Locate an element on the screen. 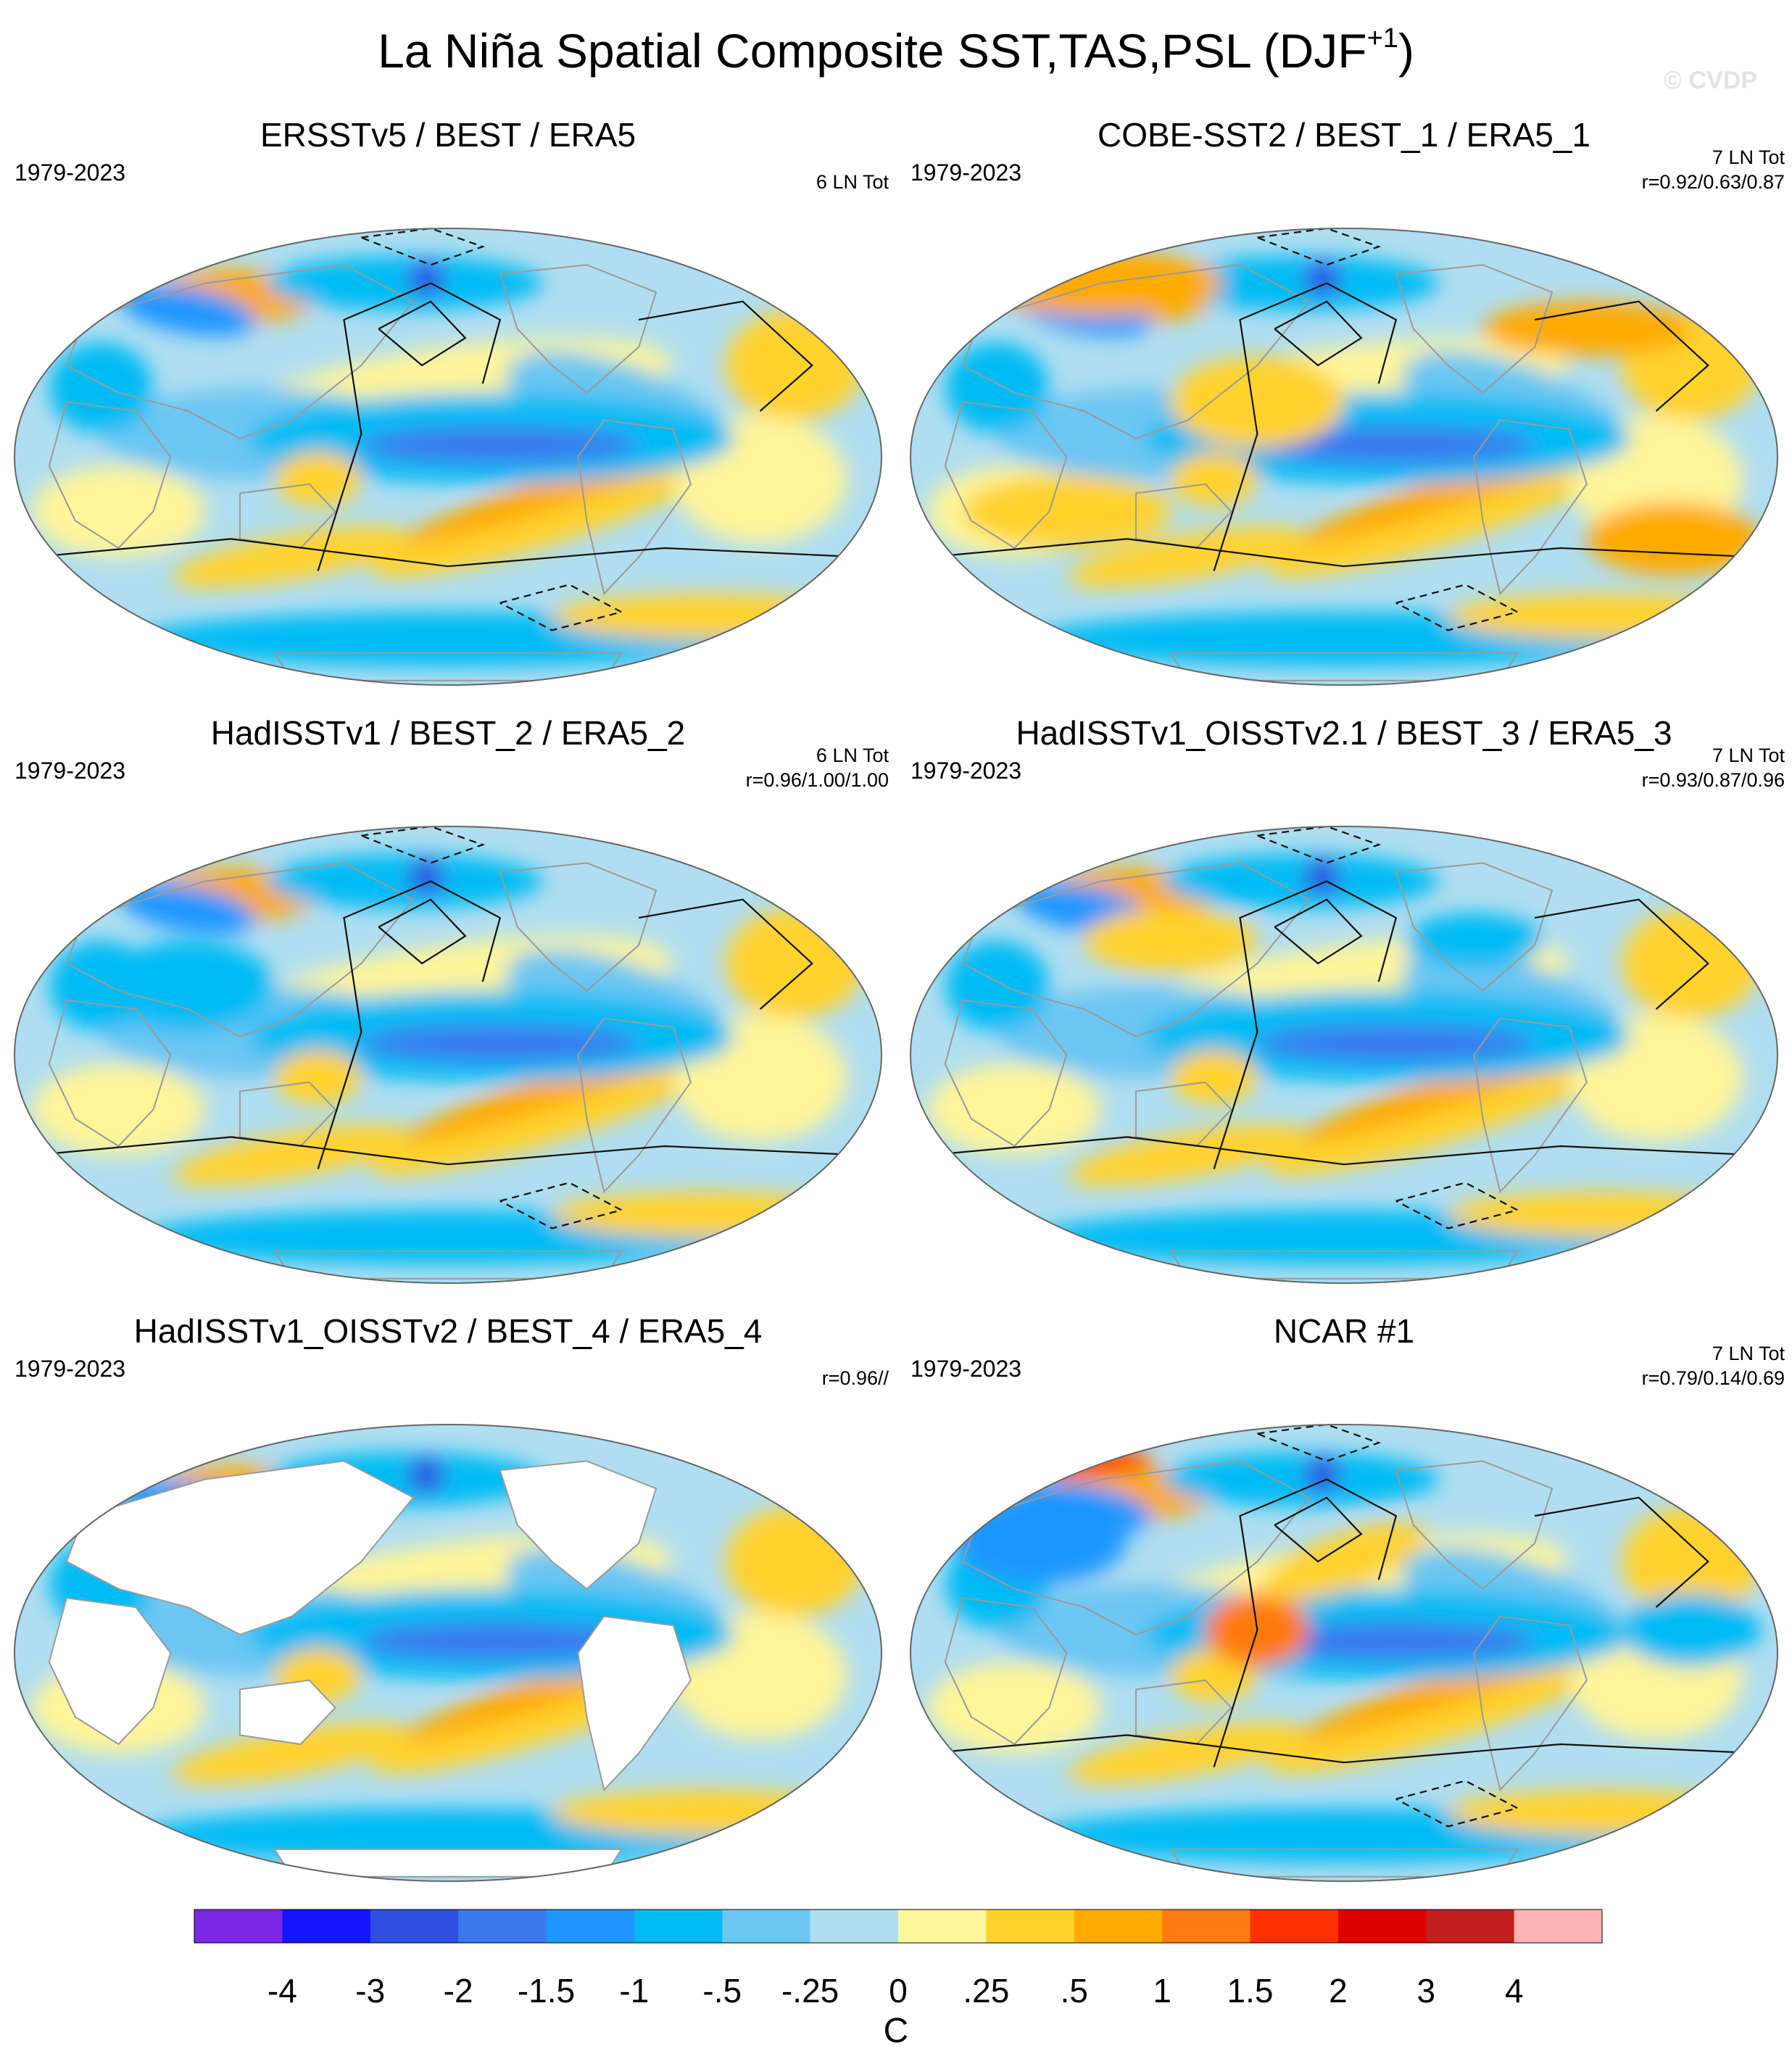 This screenshot has height=2069, width=1792. map-border is located at coordinates (448, 1653).